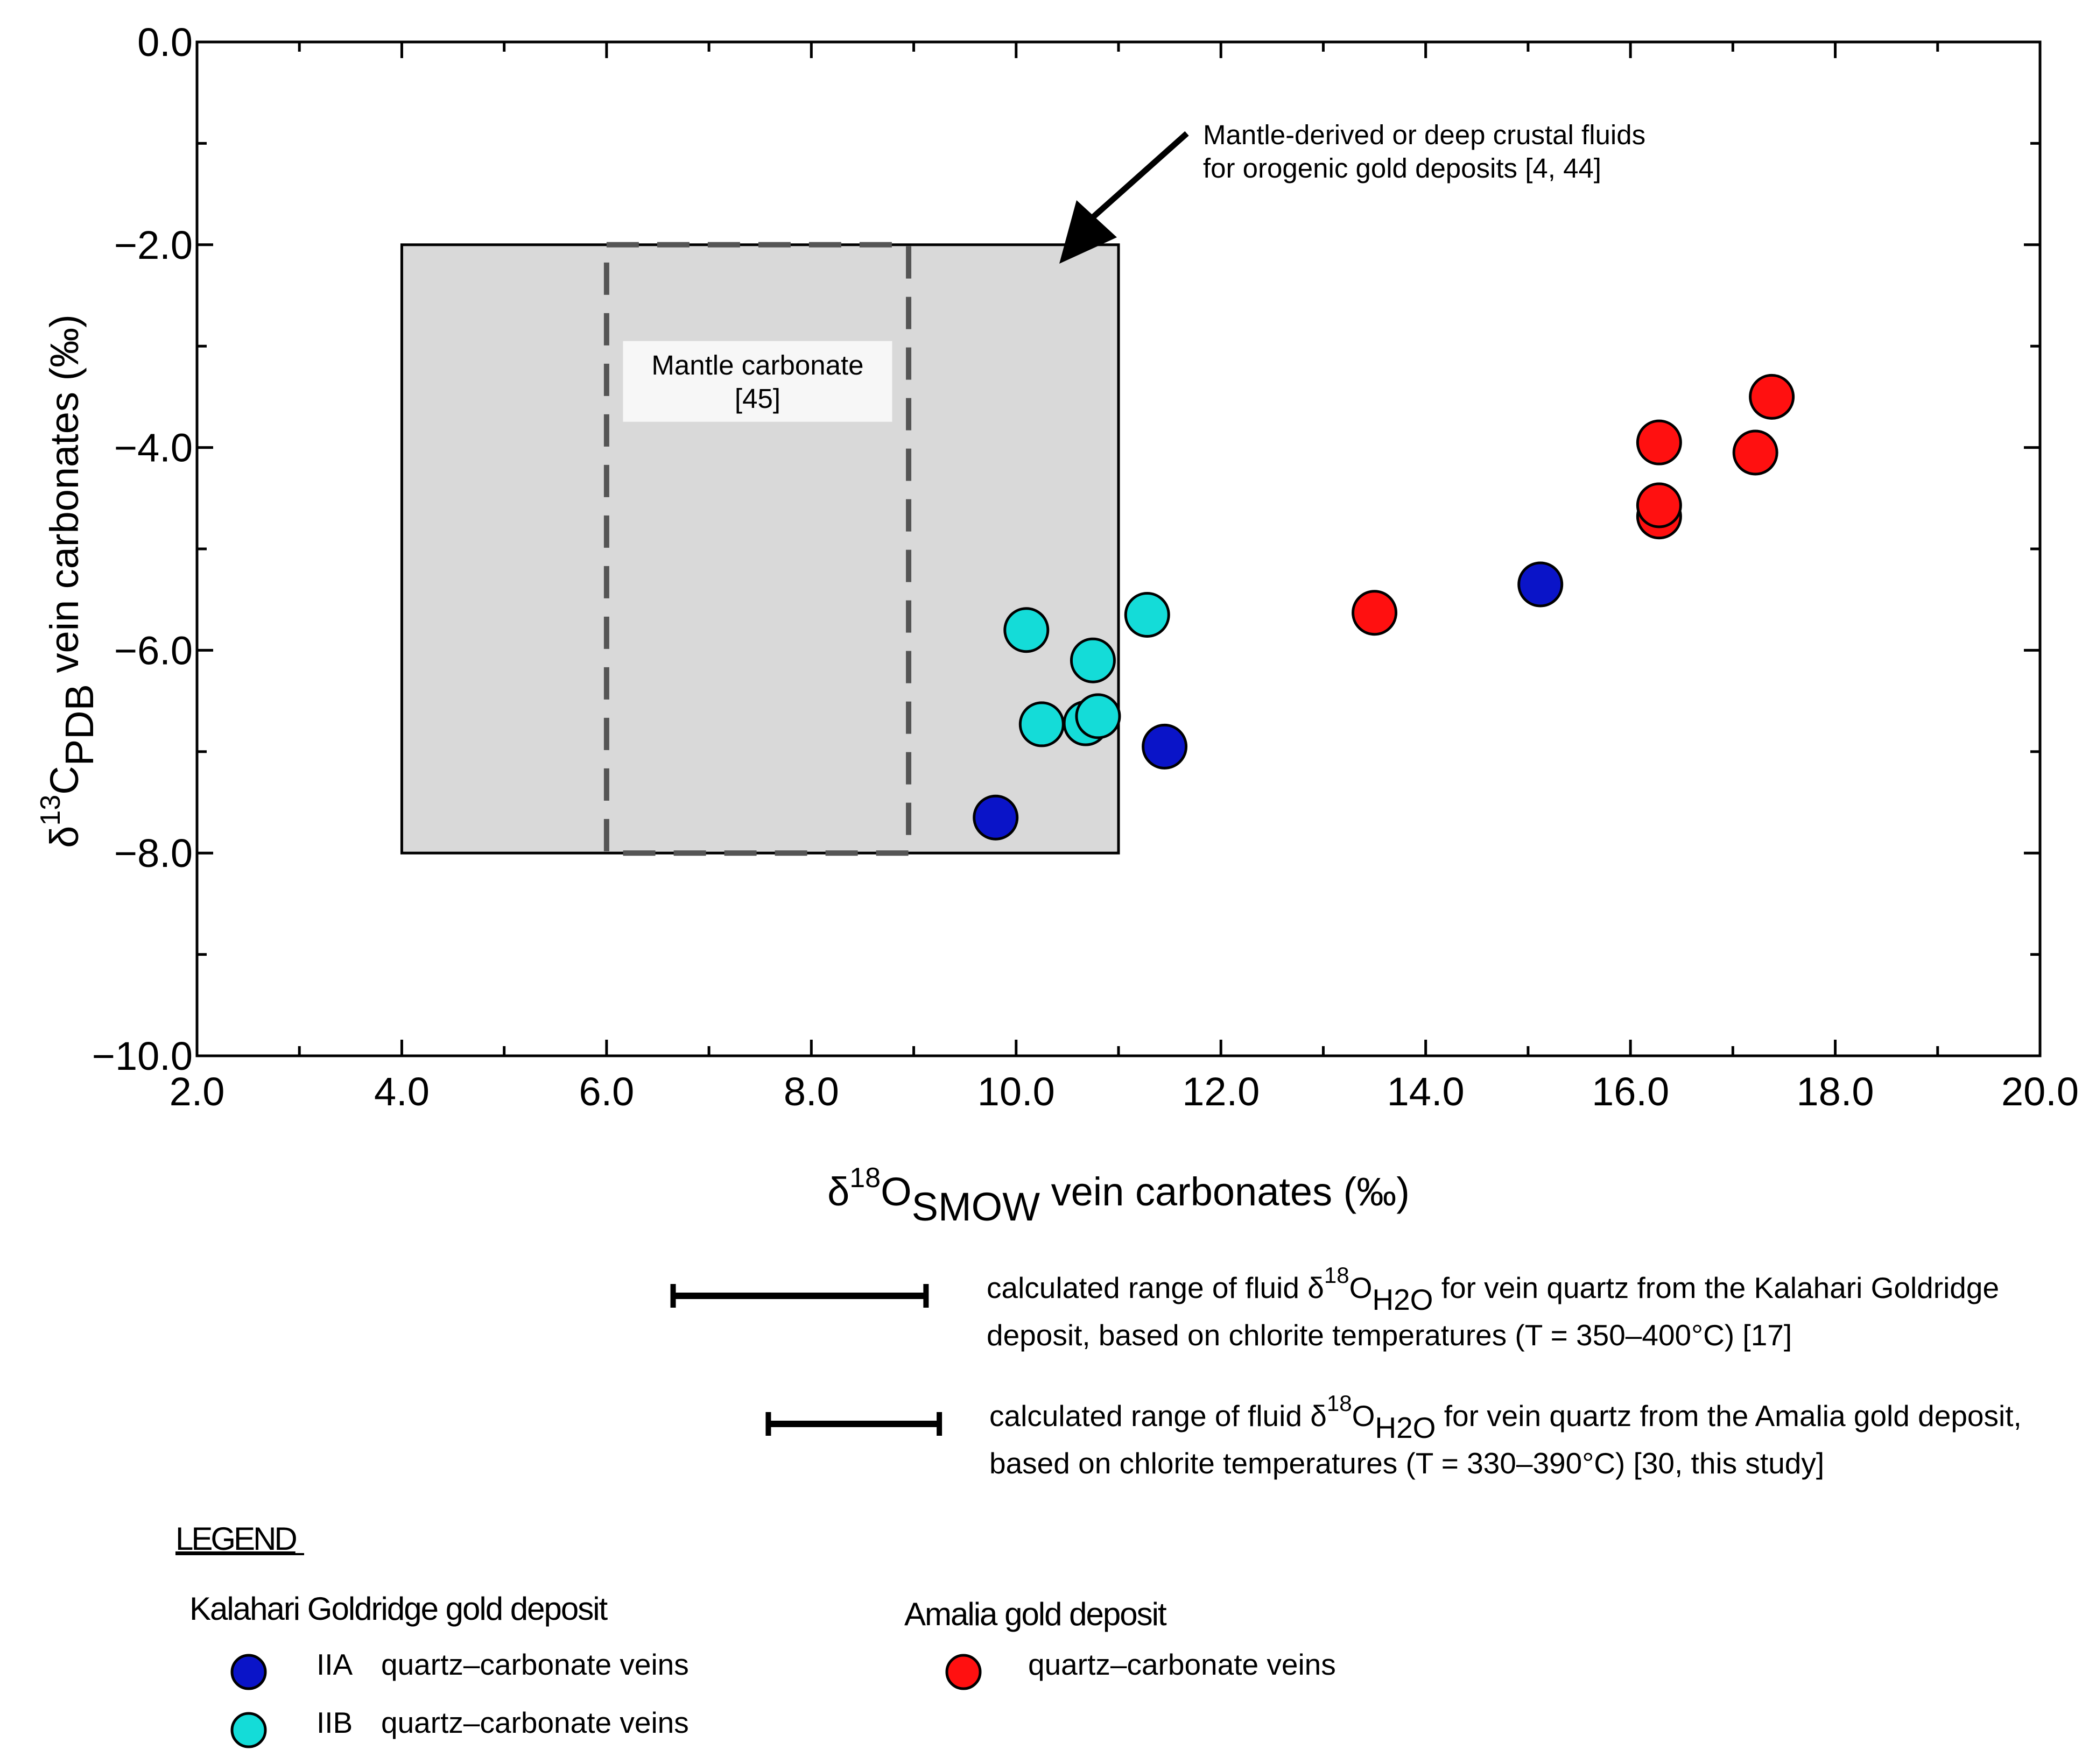 The width and height of the screenshot is (2096, 1764). Describe the element at coordinates (235, 1539) in the screenshot. I see `legend-heading: LEGEND` at that location.